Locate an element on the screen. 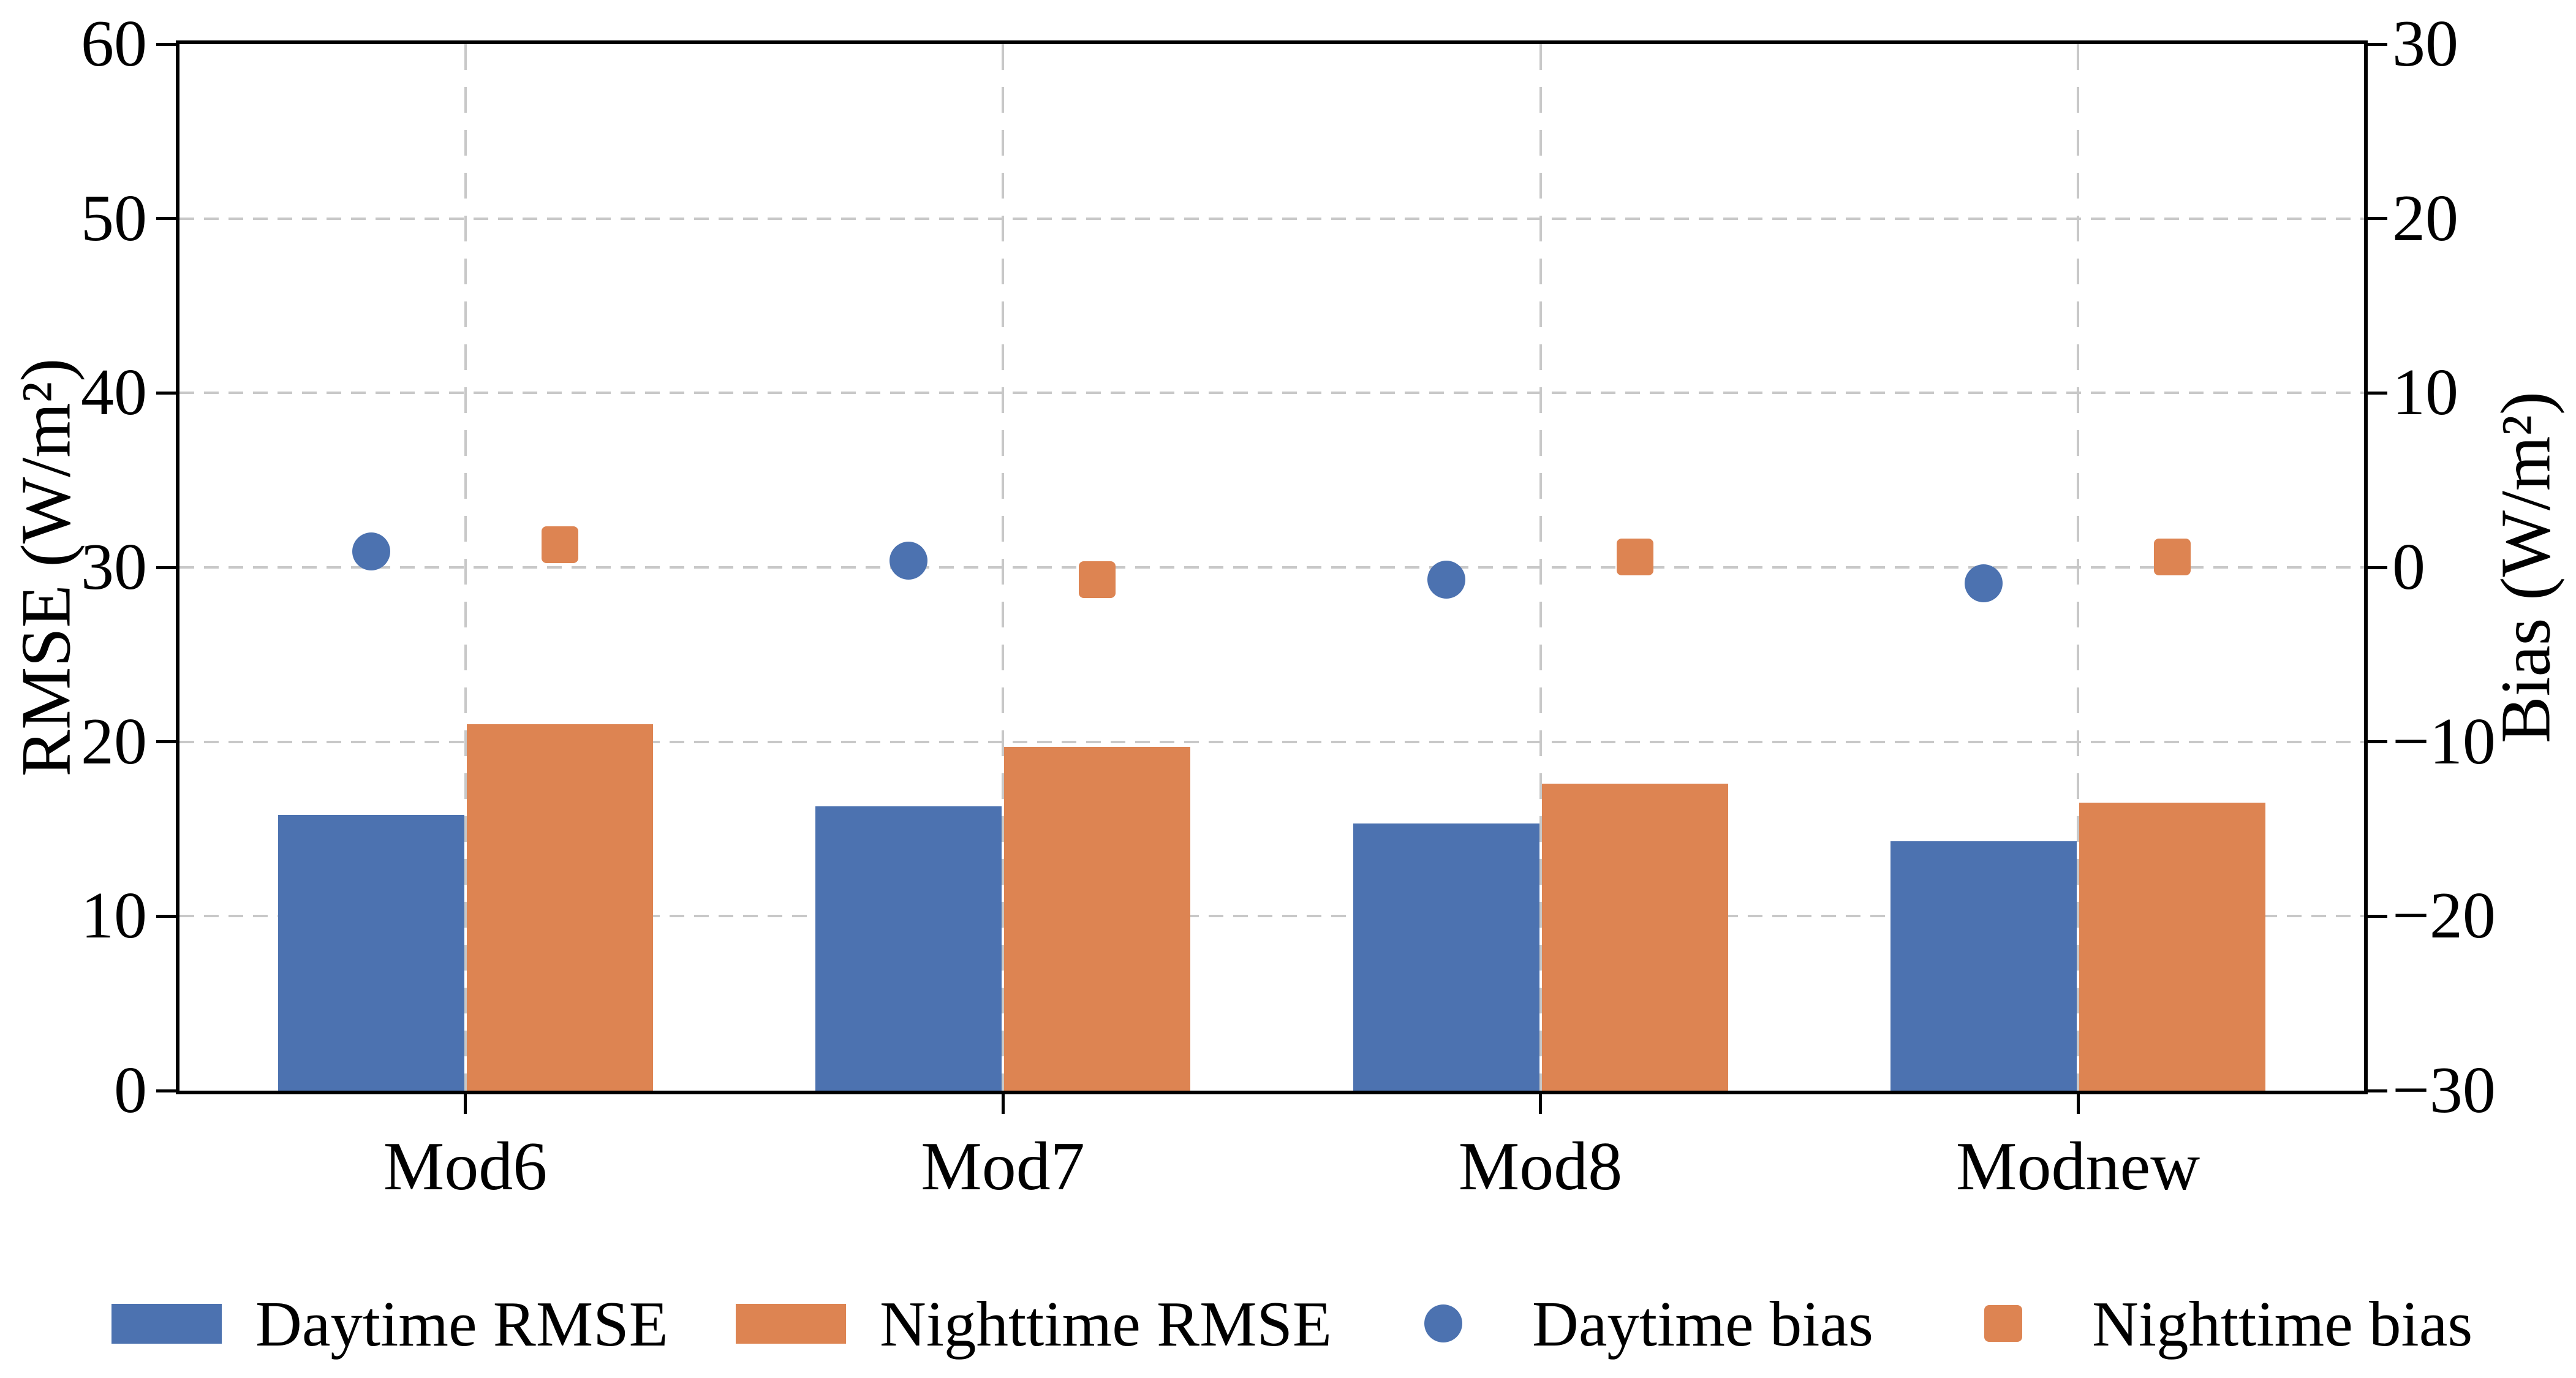 This screenshot has width=2576, height=1378. right-axis-title: Bias (W/m²) is located at coordinates (2526, 567).